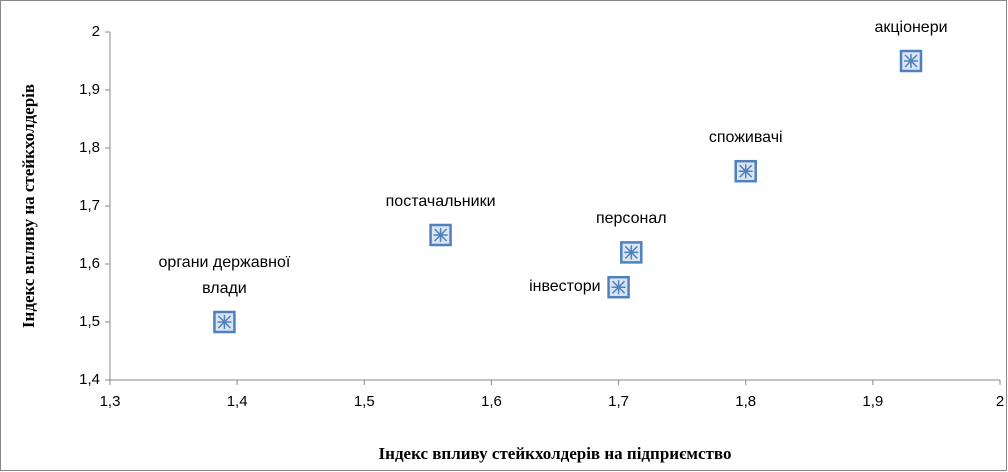  Describe the element at coordinates (96, 31) in the screenshot. I see `y-tick-label: 2` at that location.